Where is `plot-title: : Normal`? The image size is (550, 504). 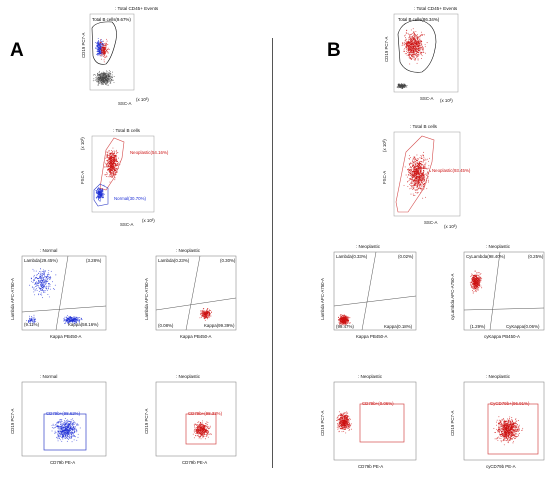 plot-title: : Normal is located at coordinates (49, 376).